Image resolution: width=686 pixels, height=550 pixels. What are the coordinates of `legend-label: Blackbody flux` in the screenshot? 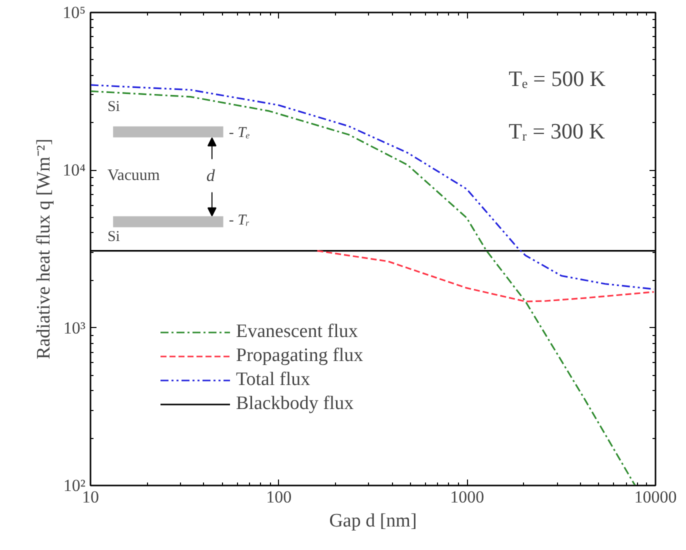 It's located at (295, 404).